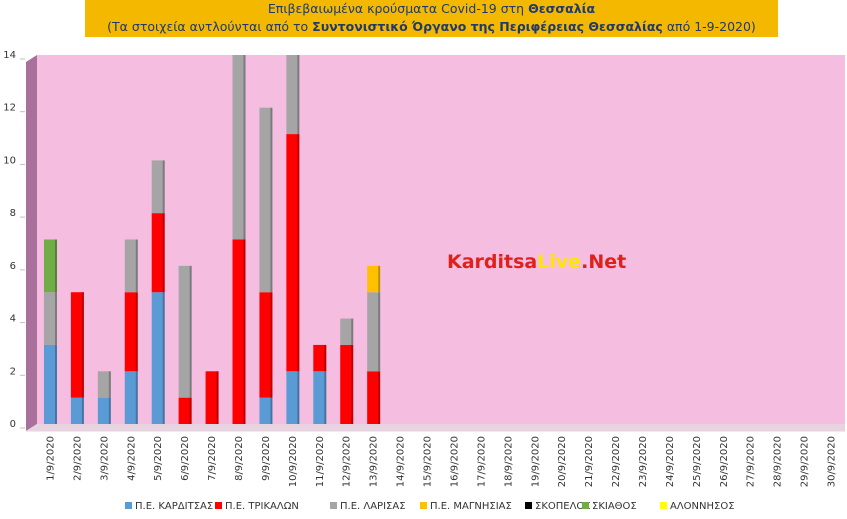  Describe the element at coordinates (9, 55) in the screenshot. I see `y-tick-label: 14` at that location.